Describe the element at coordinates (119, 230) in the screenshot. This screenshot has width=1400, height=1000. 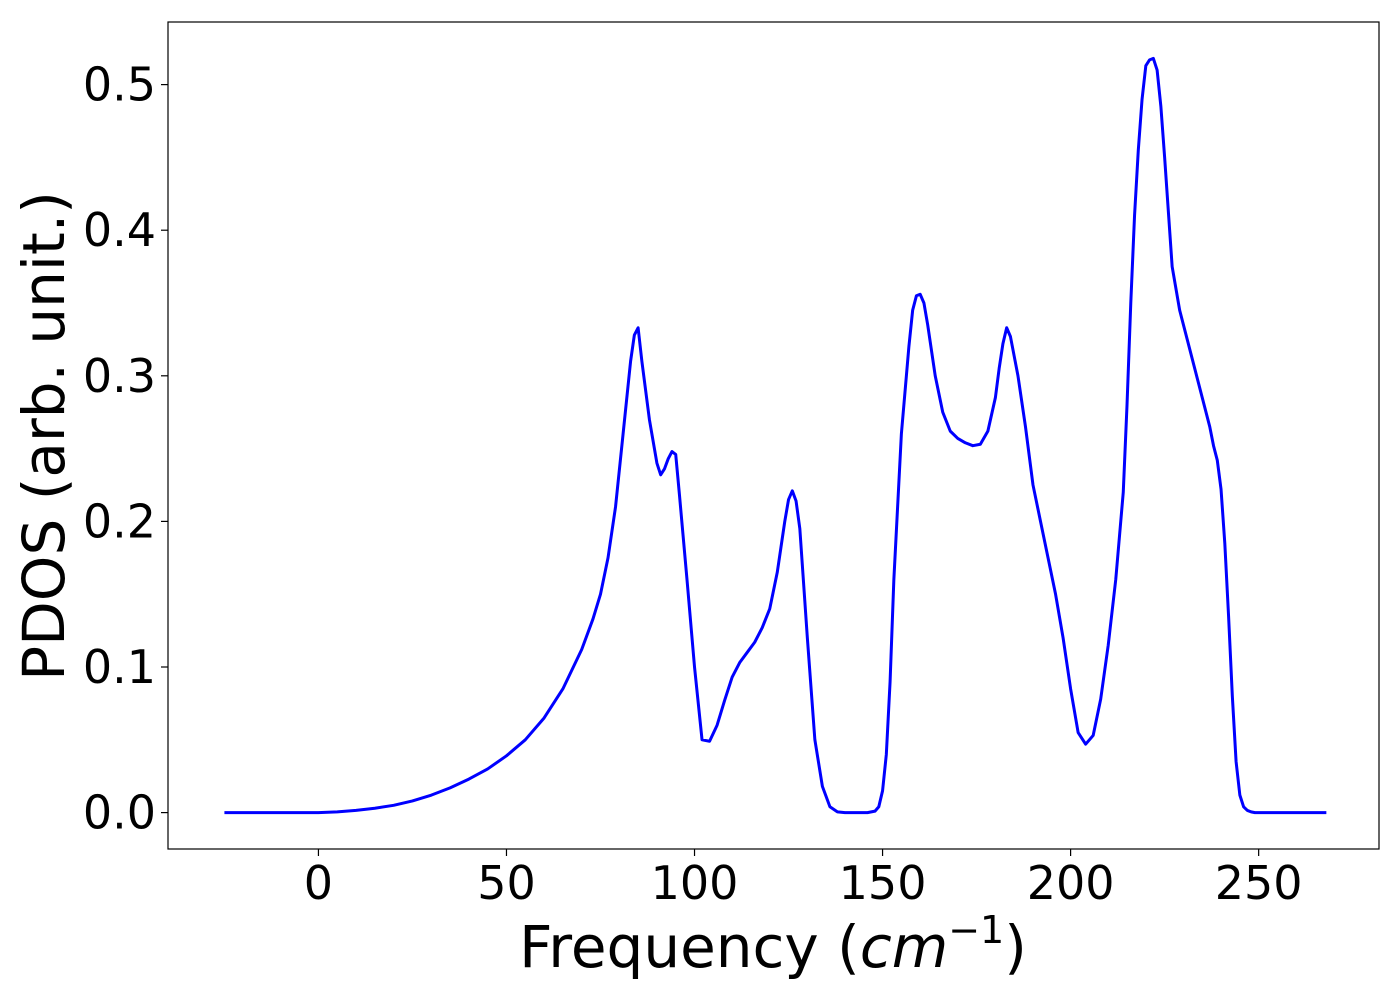
I see `y-tick-label: 0.4` at that location.